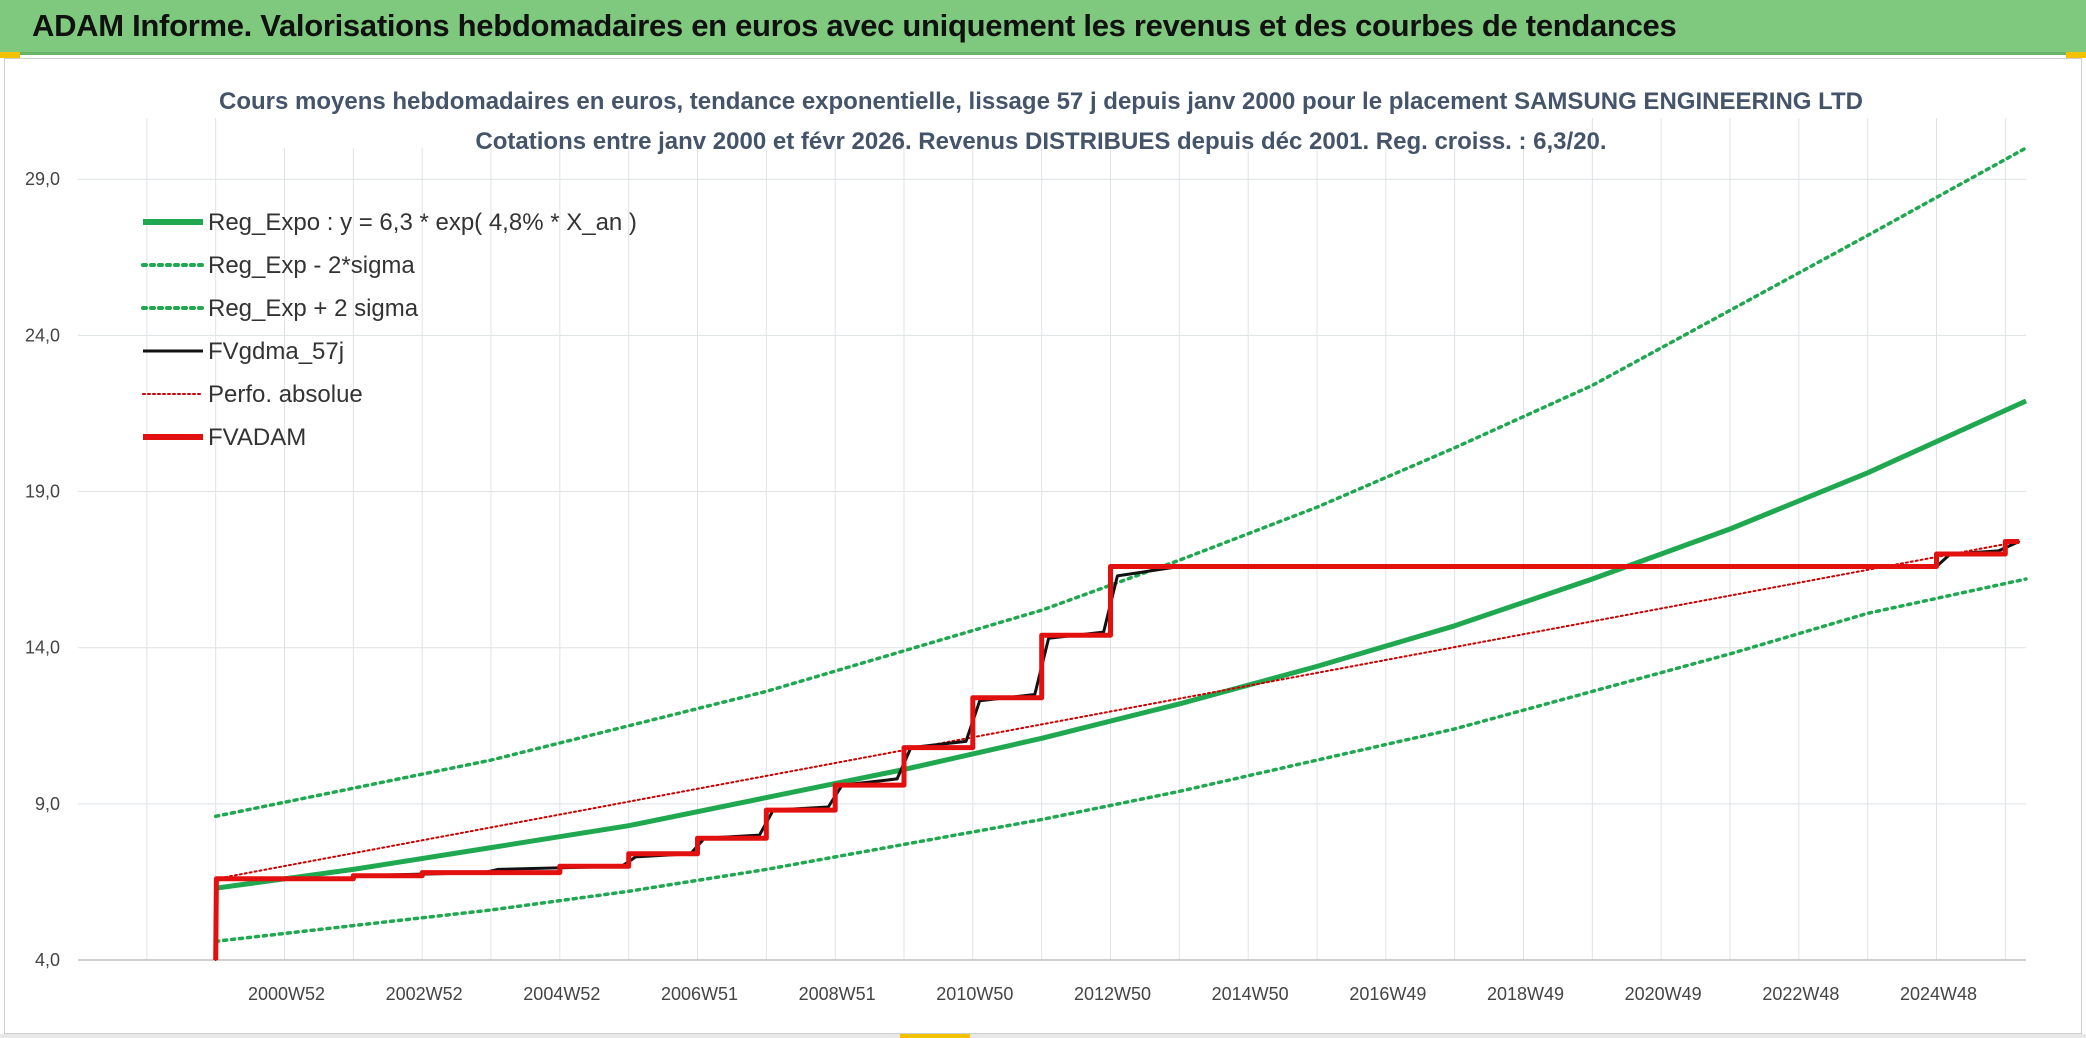 This screenshot has width=2086, height=1038. What do you see at coordinates (1938, 994) in the screenshot?
I see `x-tick-label: 2024W48` at bounding box center [1938, 994].